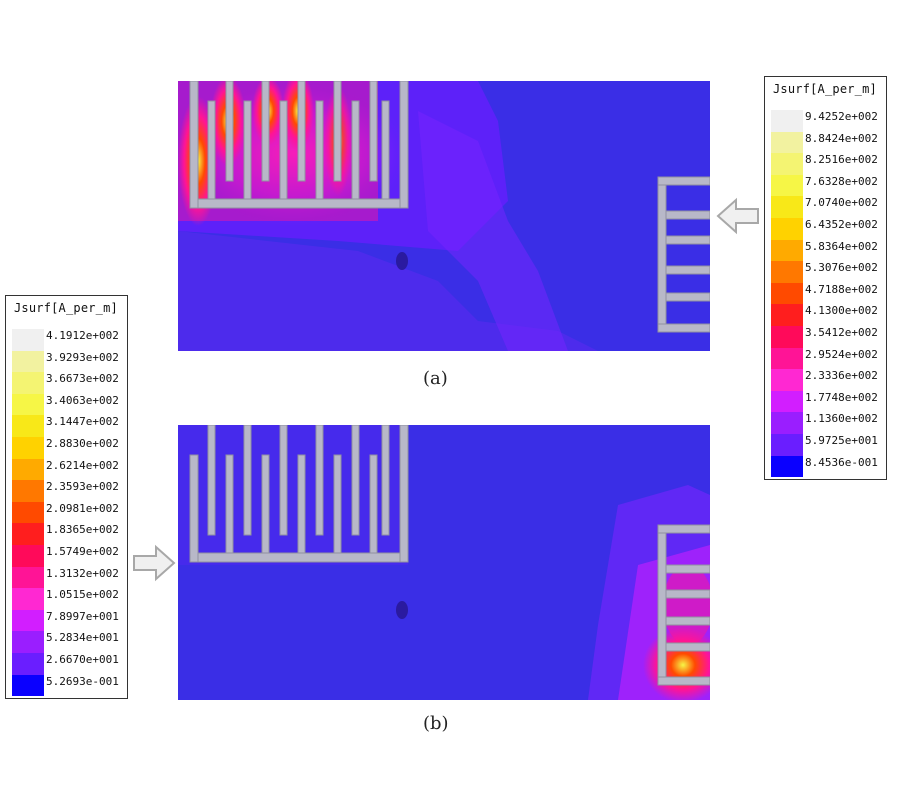 Image resolution: width=900 pixels, height=800 pixels. What do you see at coordinates (82, 357) in the screenshot?
I see `legend-value: 3.9293e+002` at bounding box center [82, 357].